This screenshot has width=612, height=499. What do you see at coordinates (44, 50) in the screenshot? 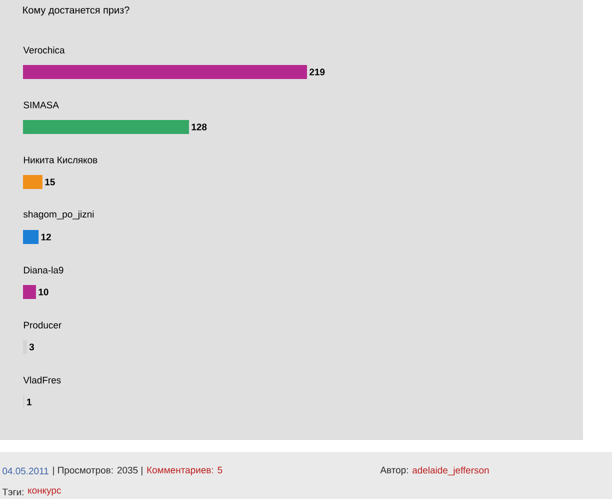
I see `y-tick-label: Verochica` at bounding box center [44, 50].